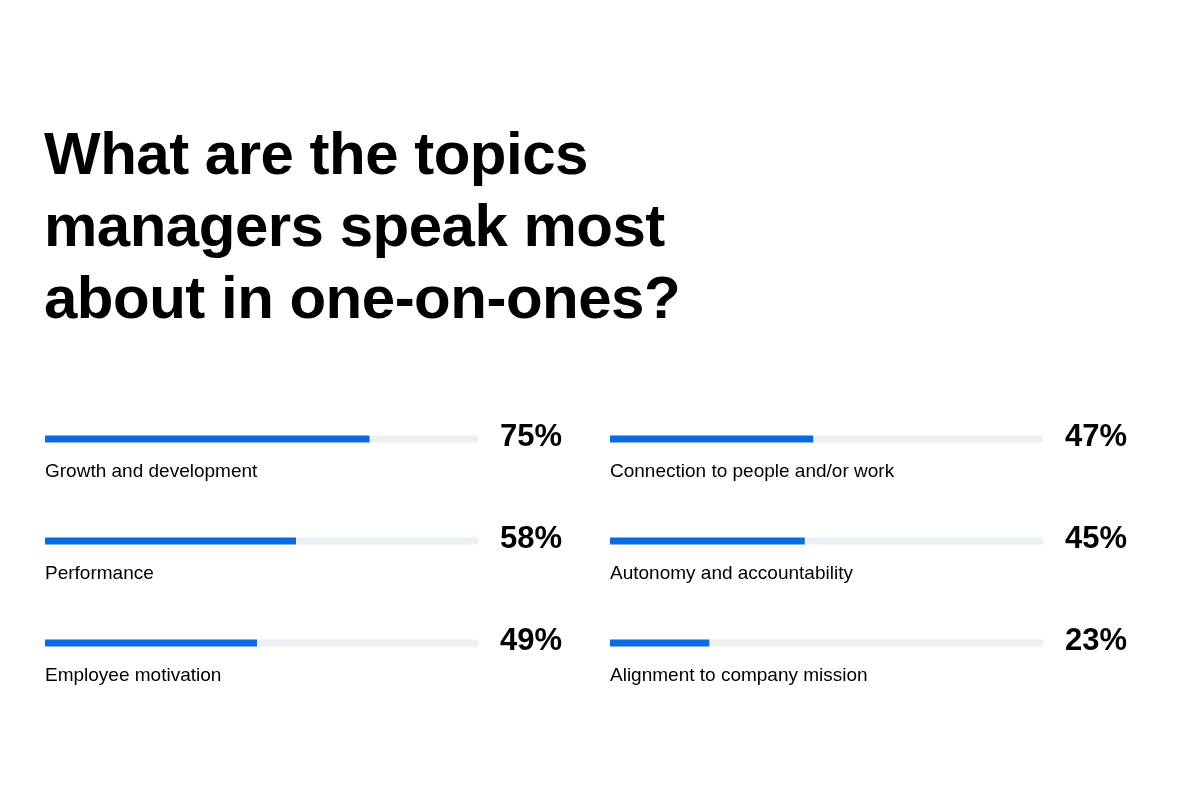  Describe the element at coordinates (531, 639) in the screenshot. I see `data-label: 49%` at that location.